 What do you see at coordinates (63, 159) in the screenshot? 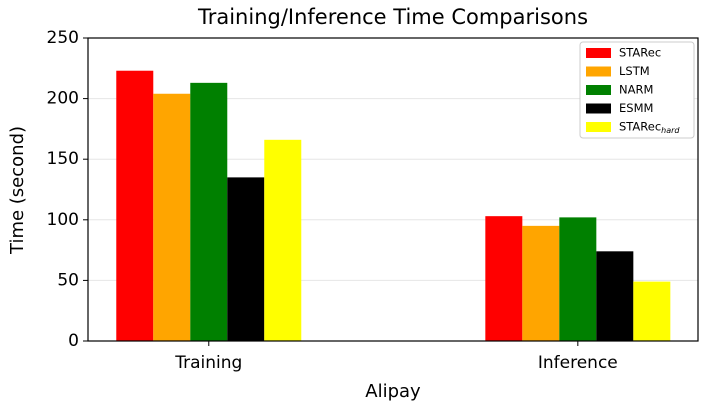
I see `y-tick-label: 150` at bounding box center [63, 159].